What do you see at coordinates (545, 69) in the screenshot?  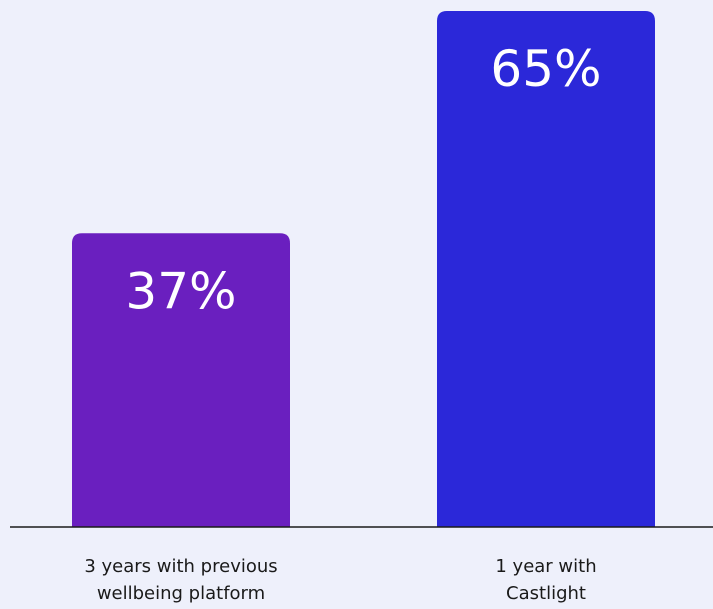 I see `bar-value-label-2: 65%` at bounding box center [545, 69].